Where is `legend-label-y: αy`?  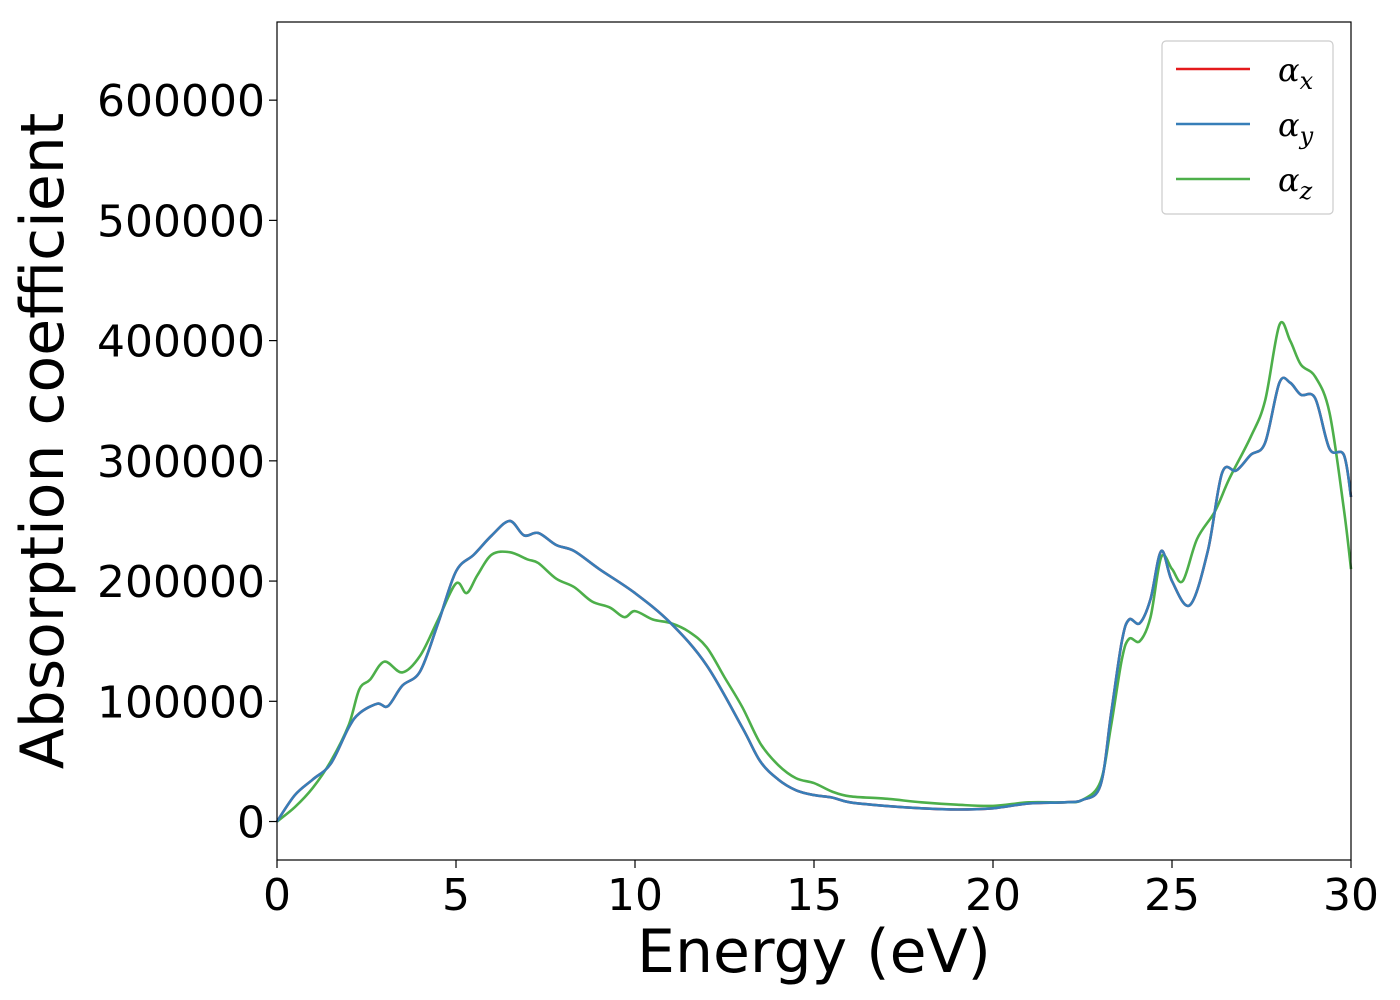 legend-label-y: αy is located at coordinates (1296, 128).